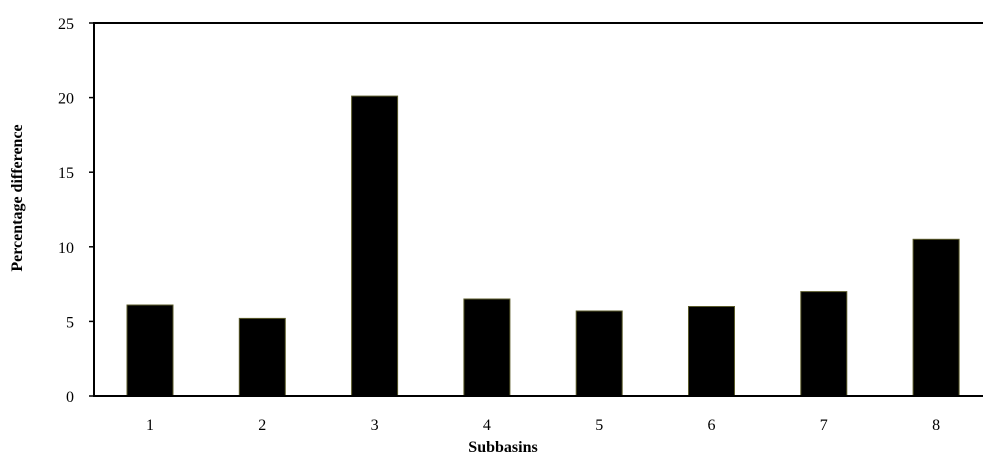 Image resolution: width=983 pixels, height=455 pixels. I want to click on y-tick-label: 0, so click(70, 397).